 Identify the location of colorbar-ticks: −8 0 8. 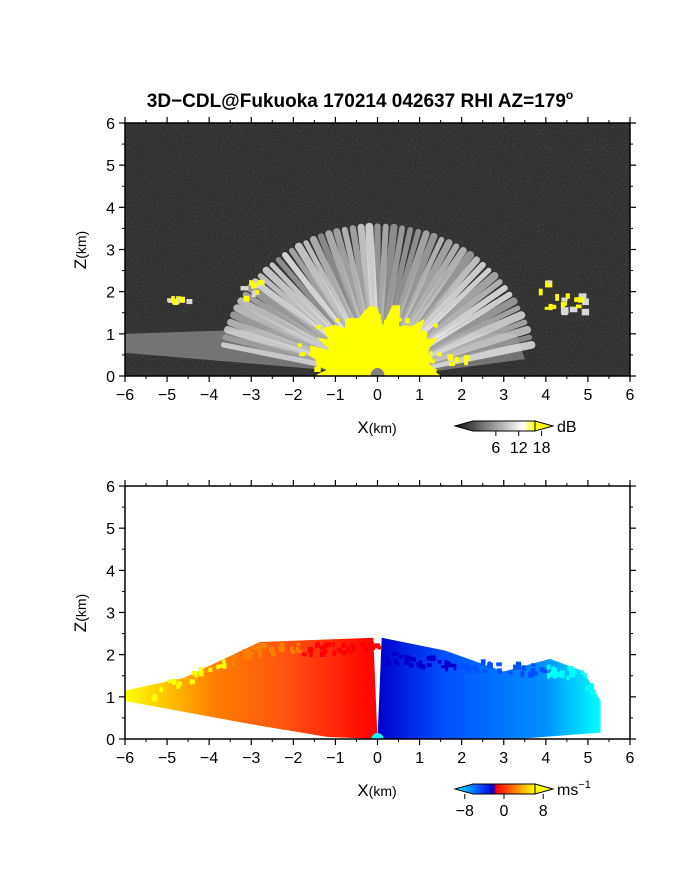
(502, 807).